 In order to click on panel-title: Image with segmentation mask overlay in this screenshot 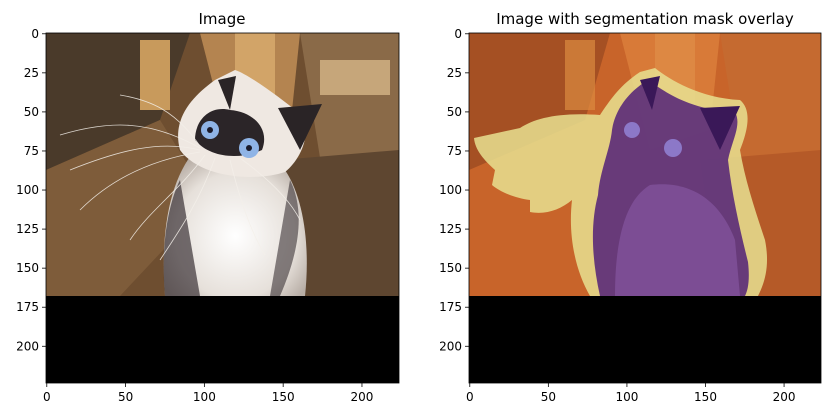, I will do `click(645, 19)`.